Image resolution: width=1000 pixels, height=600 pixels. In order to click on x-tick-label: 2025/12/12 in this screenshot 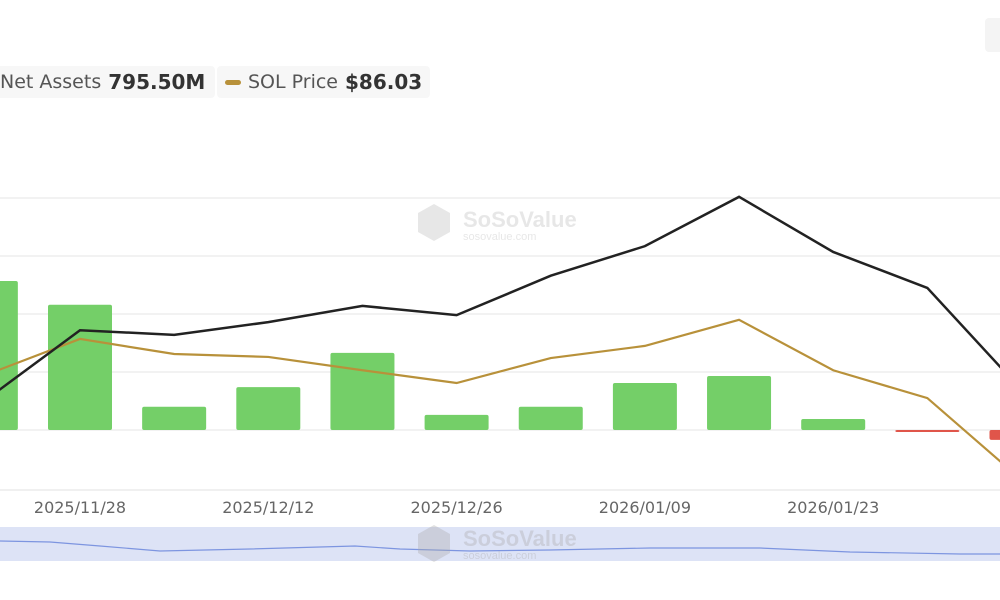, I will do `click(268, 507)`.